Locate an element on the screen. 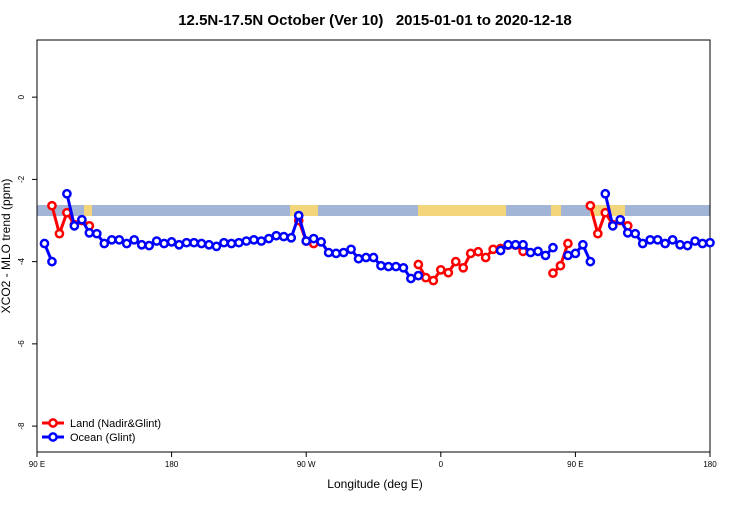 Image resolution: width=750 pixels, height=505 pixels. x-axis-label: Longitude (deg E) is located at coordinates (374, 484).